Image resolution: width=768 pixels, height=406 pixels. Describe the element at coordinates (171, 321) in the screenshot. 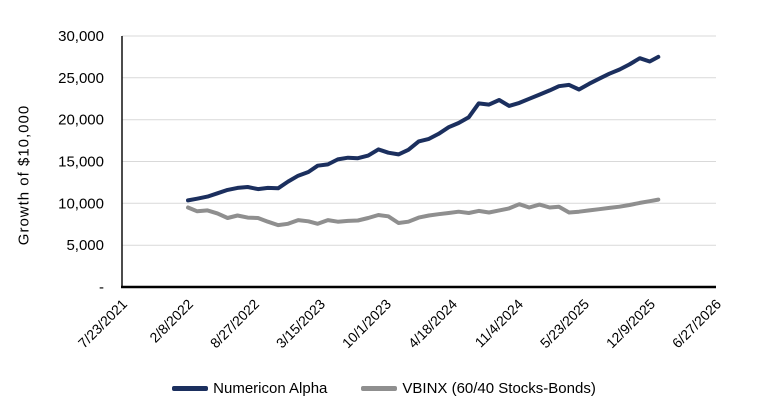

I see `svg-text: 2/8/2022` at that location.